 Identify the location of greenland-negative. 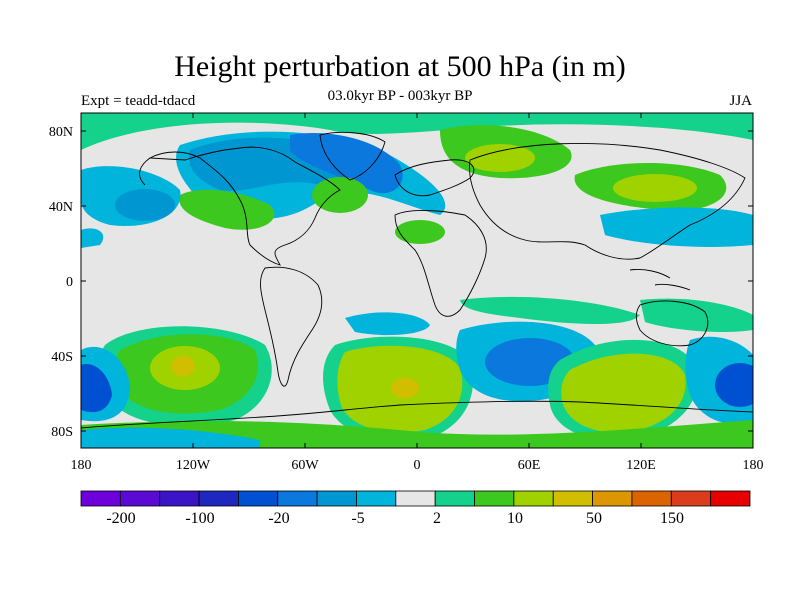
(346, 163).